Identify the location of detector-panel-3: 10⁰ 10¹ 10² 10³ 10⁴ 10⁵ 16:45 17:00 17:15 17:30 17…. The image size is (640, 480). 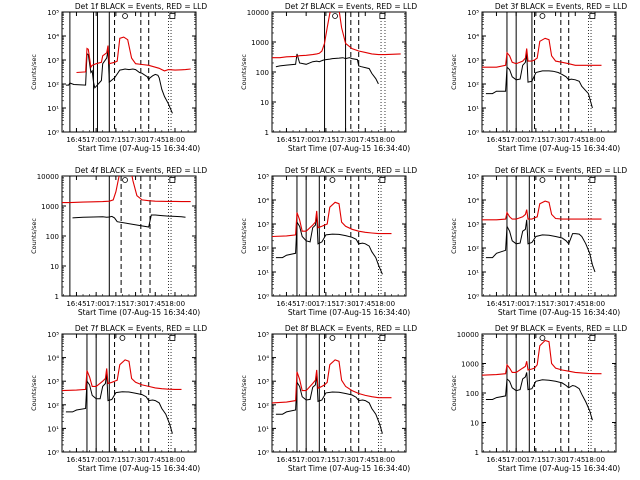
(538, 77).